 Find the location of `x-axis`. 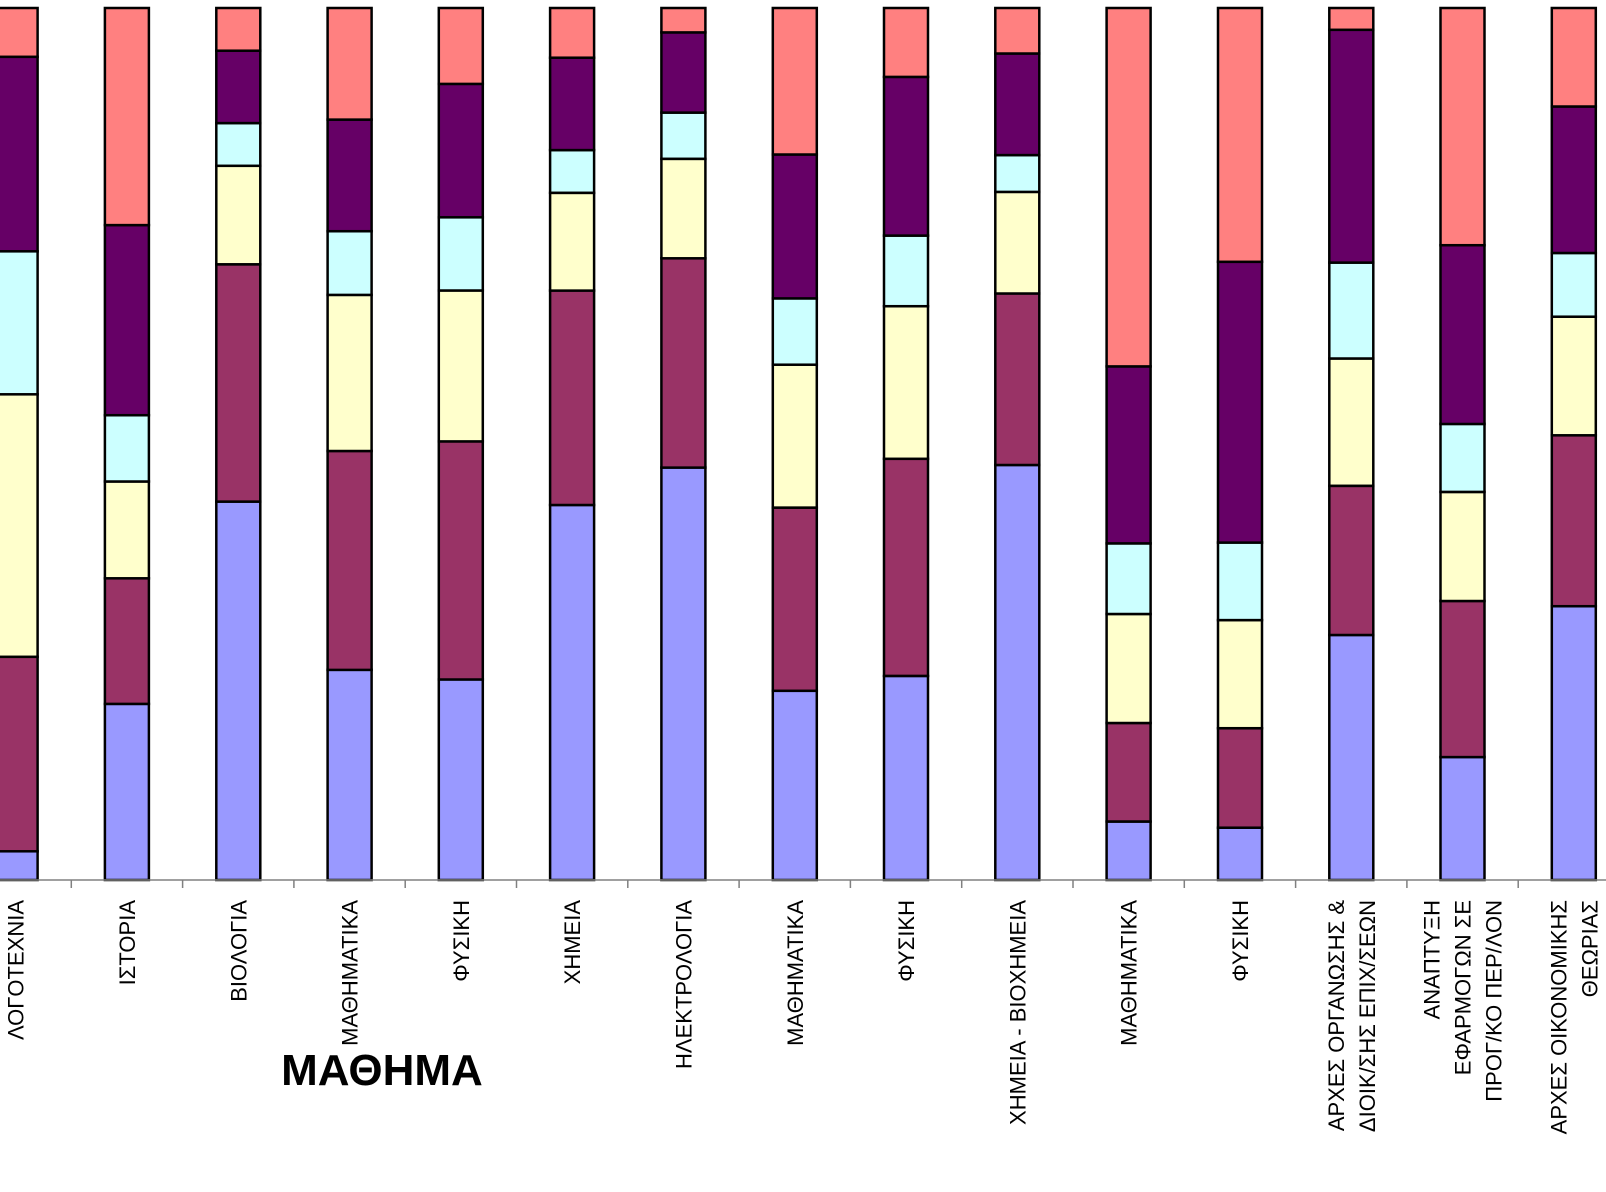

x-axis is located at coordinates (803, 883).